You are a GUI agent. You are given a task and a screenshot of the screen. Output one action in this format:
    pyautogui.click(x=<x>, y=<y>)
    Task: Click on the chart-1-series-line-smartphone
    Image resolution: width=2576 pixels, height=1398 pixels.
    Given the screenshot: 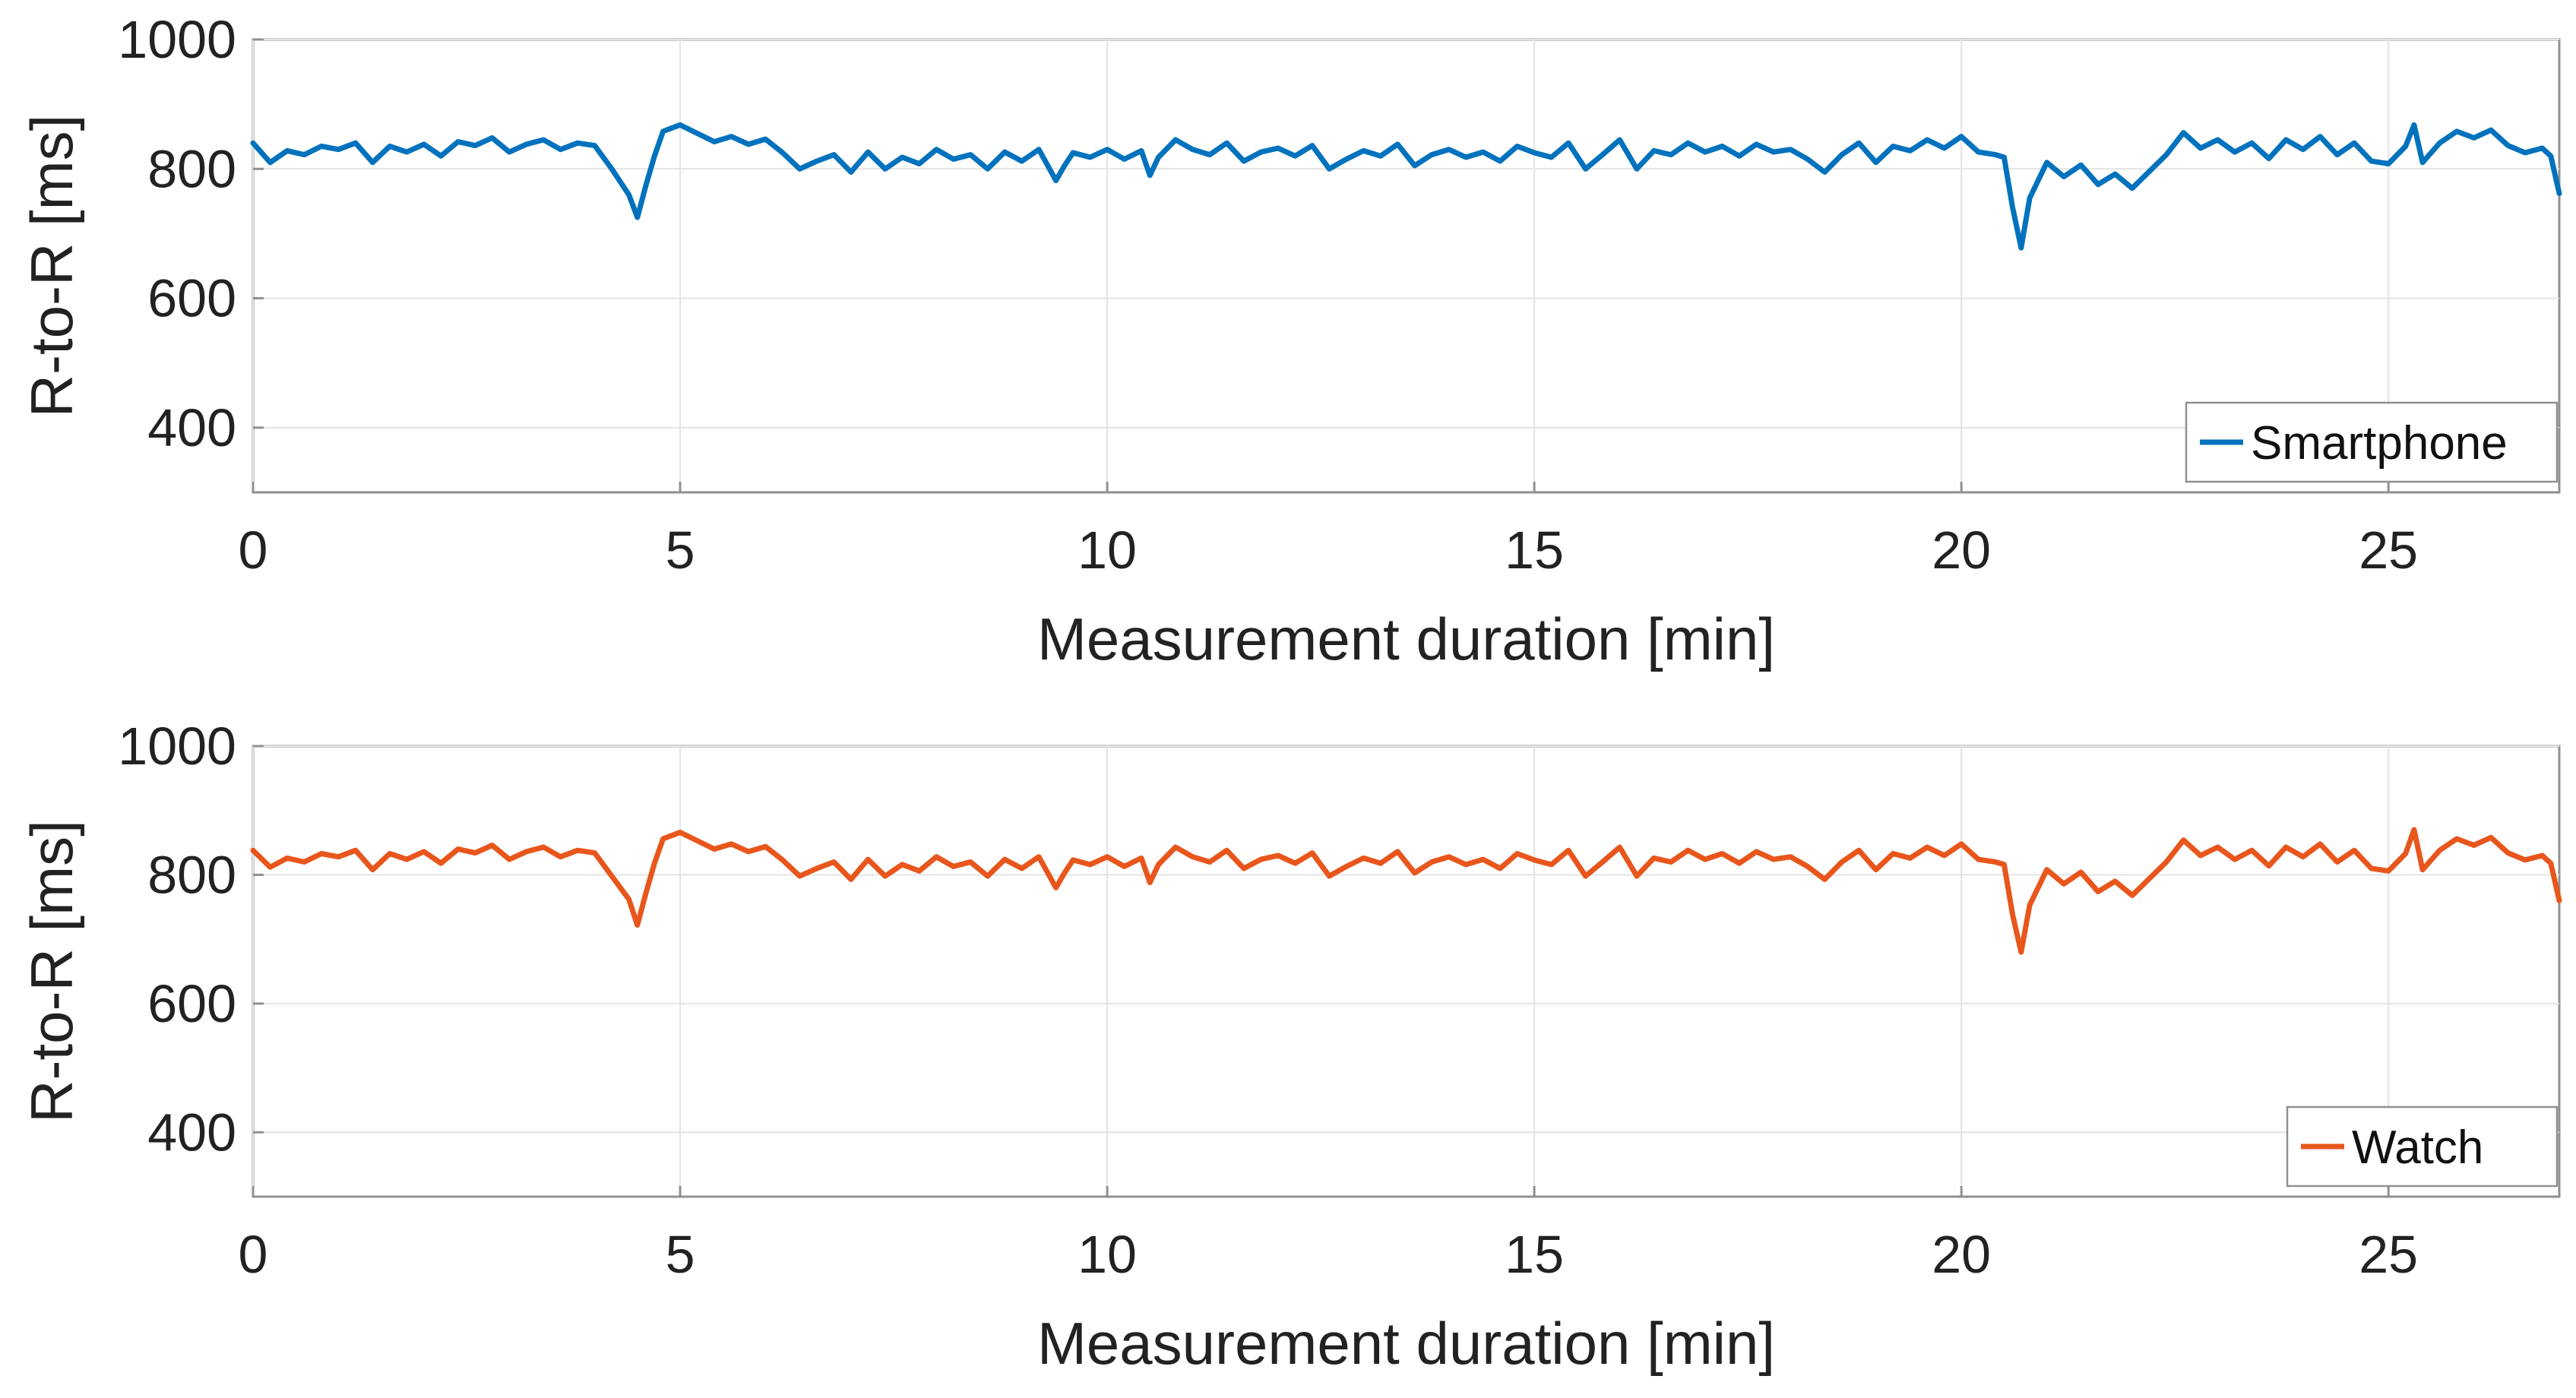 What is the action you would take?
    pyautogui.click(x=1406, y=186)
    